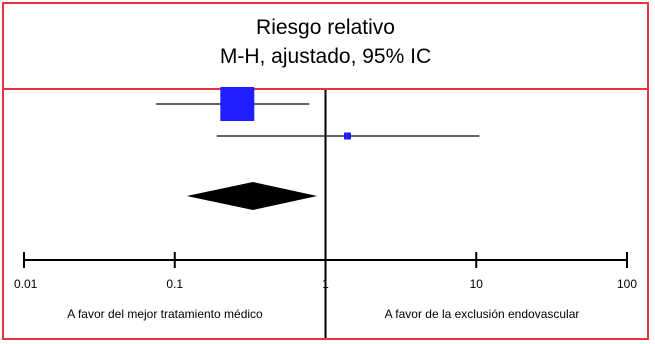 Image resolution: width=655 pixels, height=344 pixels. I want to click on favor-left-label: A favor del mejor tratamiento médico, so click(165, 314).